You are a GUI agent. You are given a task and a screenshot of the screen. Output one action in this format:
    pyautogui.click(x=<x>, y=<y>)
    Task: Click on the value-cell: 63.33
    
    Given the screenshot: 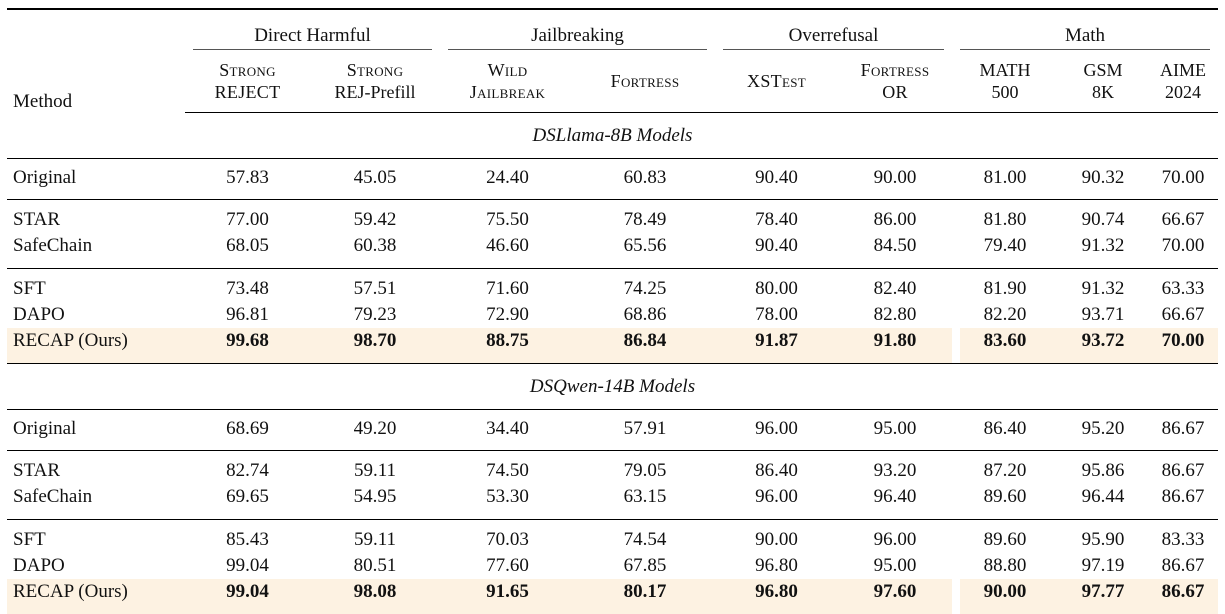 What is the action you would take?
    pyautogui.click(x=1183, y=288)
    